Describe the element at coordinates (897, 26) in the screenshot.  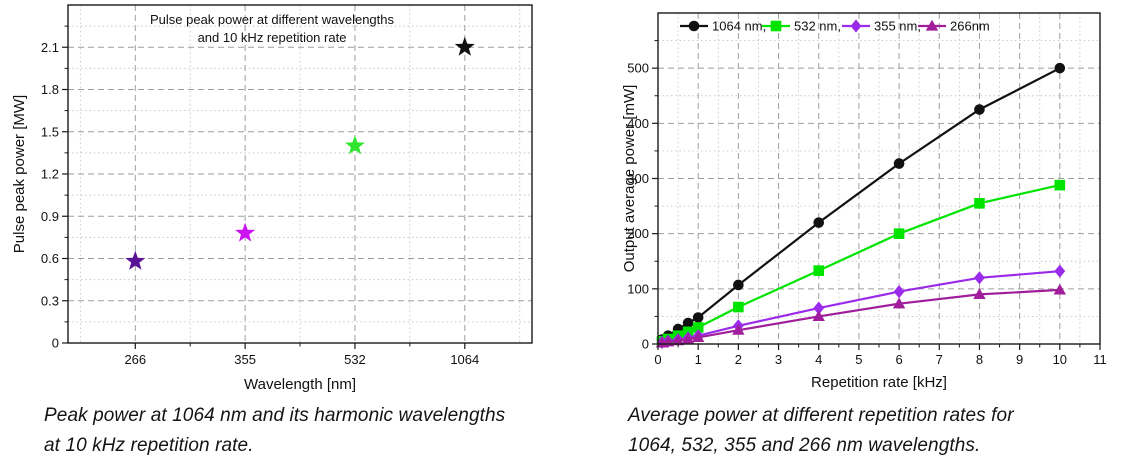
I see `svg-text: 355 nm,` at that location.